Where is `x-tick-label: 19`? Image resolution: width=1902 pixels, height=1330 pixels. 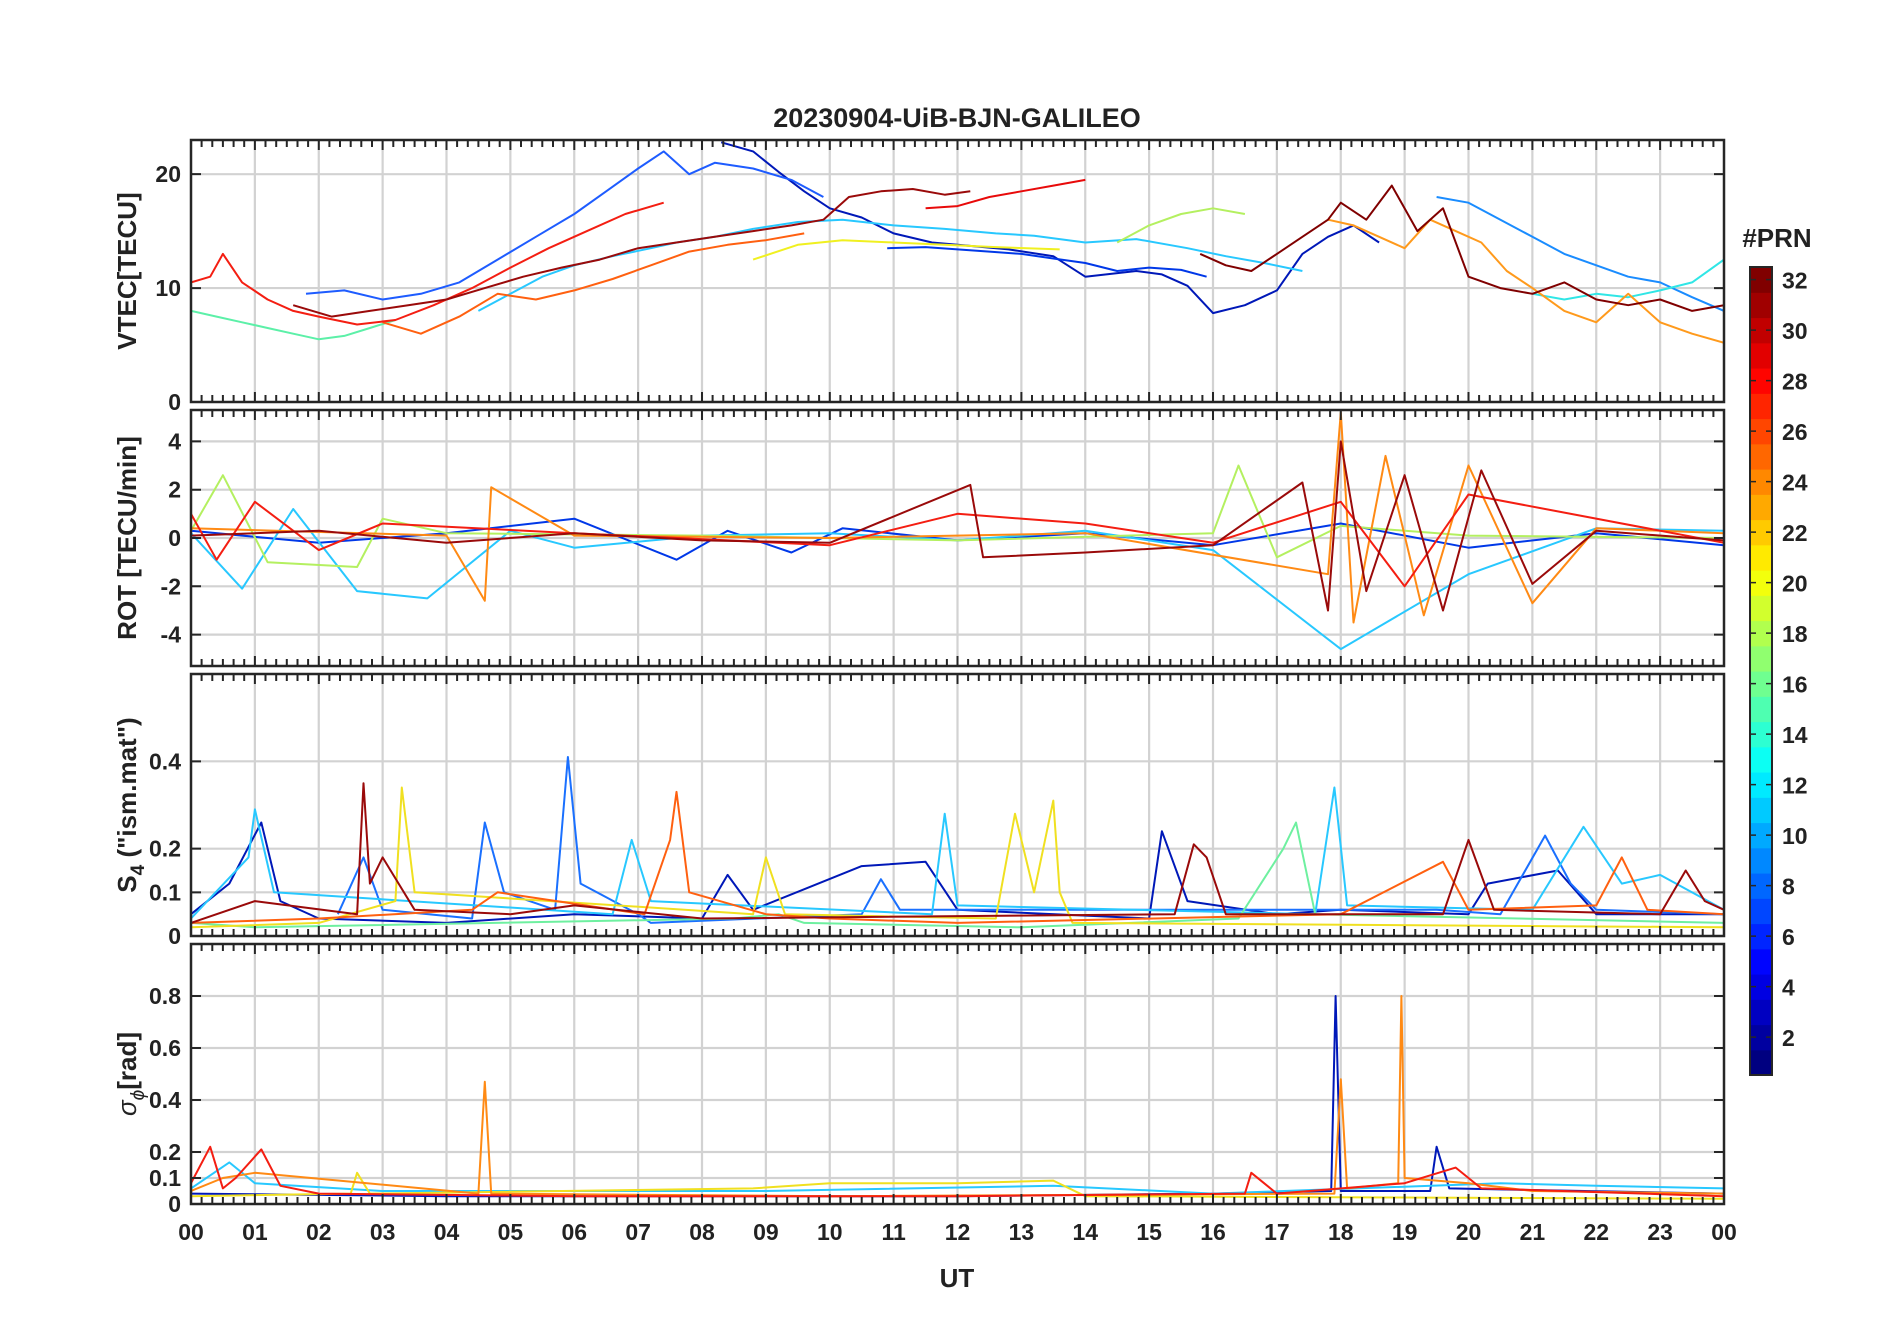 x-tick-label: 19 is located at coordinates (1405, 1232).